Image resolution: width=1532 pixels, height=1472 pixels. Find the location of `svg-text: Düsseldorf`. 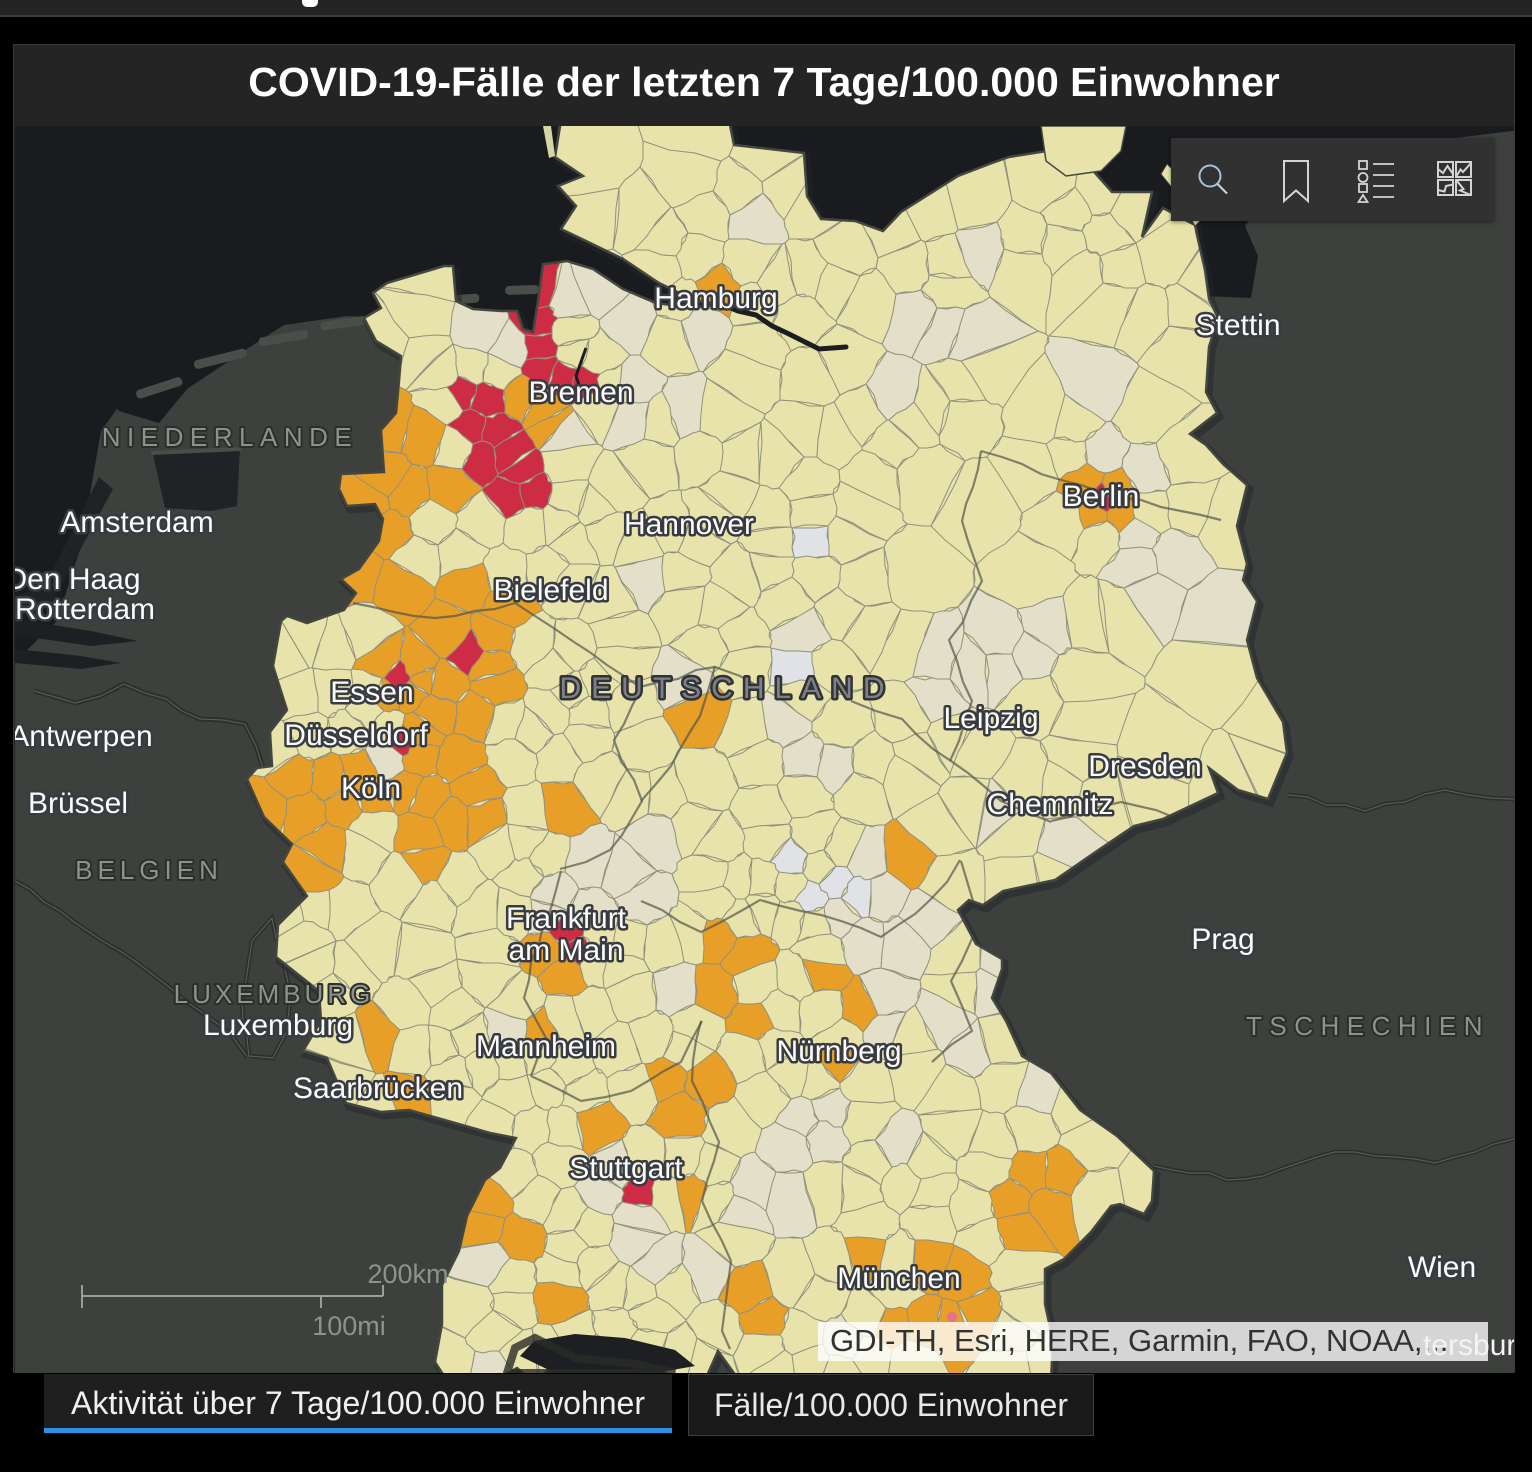

svg-text: Düsseldorf is located at coordinates (356, 735).